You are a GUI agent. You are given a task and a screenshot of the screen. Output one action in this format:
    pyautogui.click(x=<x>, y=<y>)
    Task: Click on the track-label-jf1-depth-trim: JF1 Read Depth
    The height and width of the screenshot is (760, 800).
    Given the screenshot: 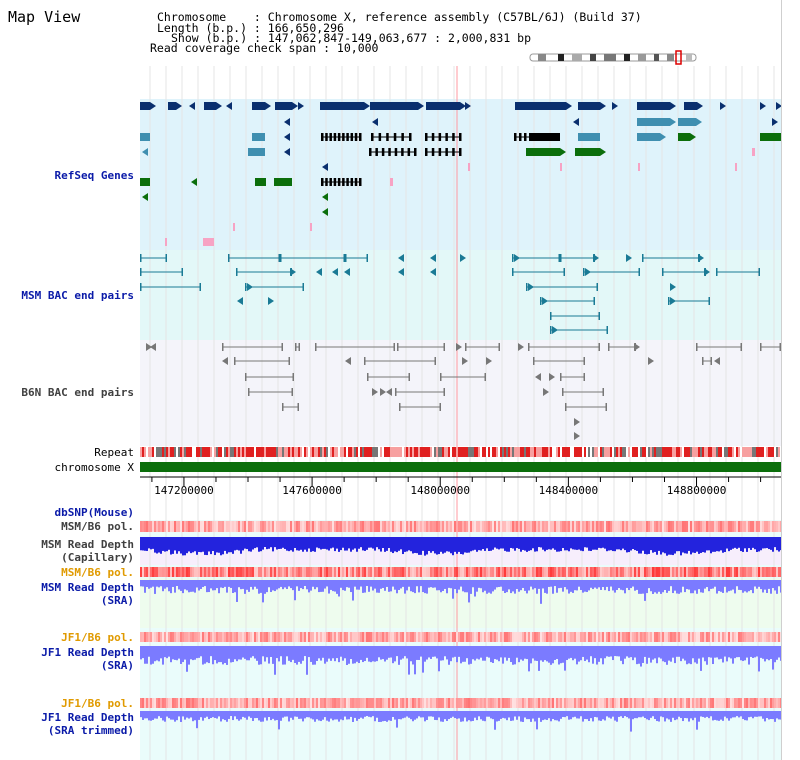 What is the action you would take?
    pyautogui.click(x=87, y=717)
    